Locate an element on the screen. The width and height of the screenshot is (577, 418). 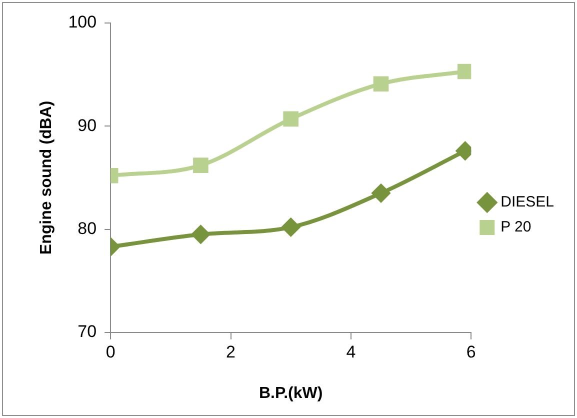
legend-label: DIESEL is located at coordinates (527, 202).